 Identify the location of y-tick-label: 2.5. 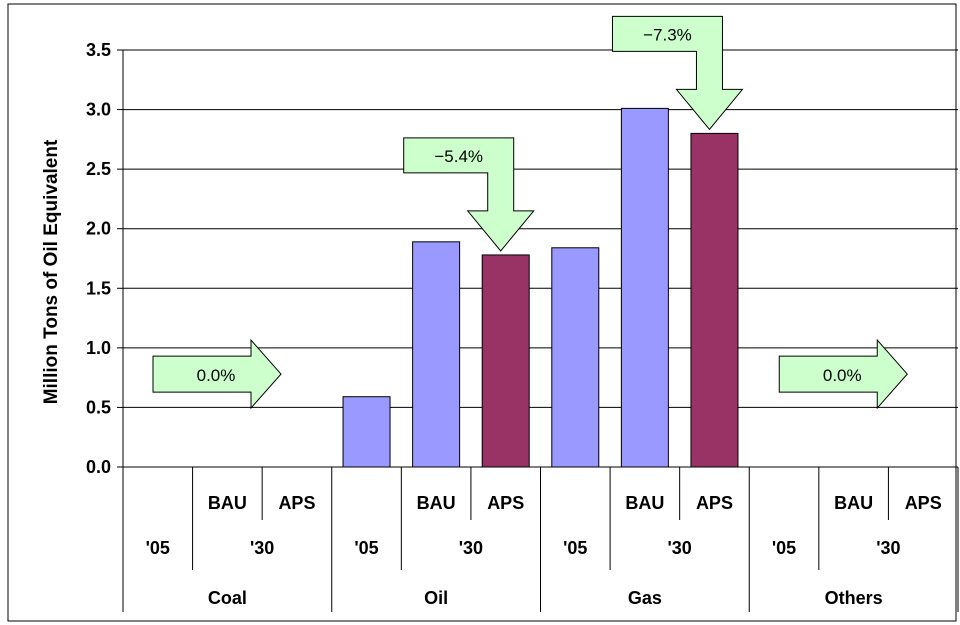
(98, 169).